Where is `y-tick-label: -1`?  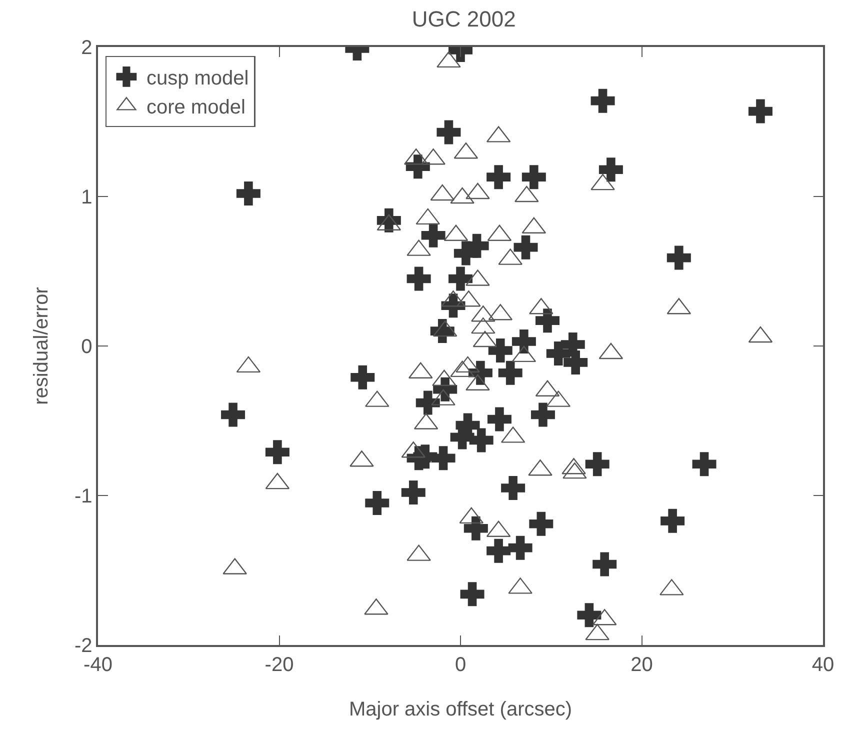 y-tick-label: -1 is located at coordinates (83, 497).